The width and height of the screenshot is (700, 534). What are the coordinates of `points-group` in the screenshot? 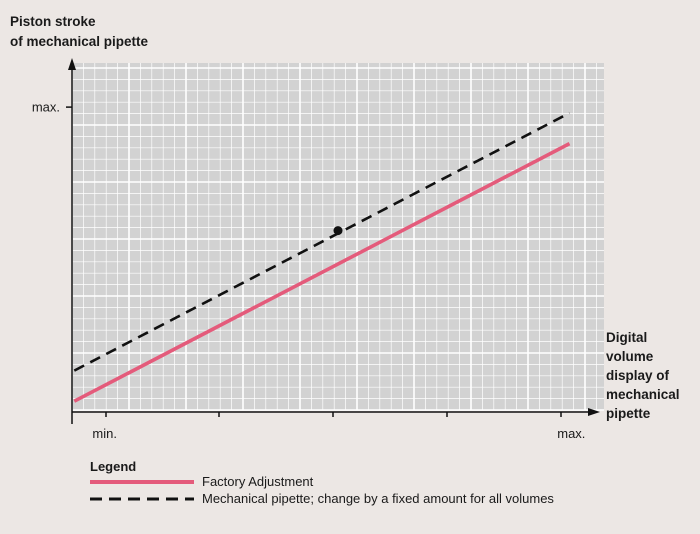 It's located at (338, 231).